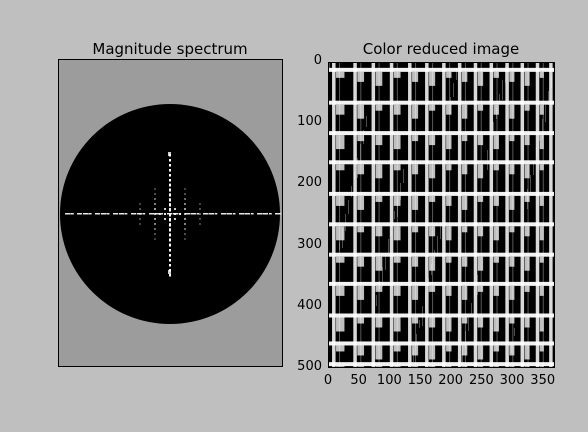  What do you see at coordinates (170, 49) in the screenshot?
I see `magnitude-spectrum-title: Magnitude spectrum` at bounding box center [170, 49].